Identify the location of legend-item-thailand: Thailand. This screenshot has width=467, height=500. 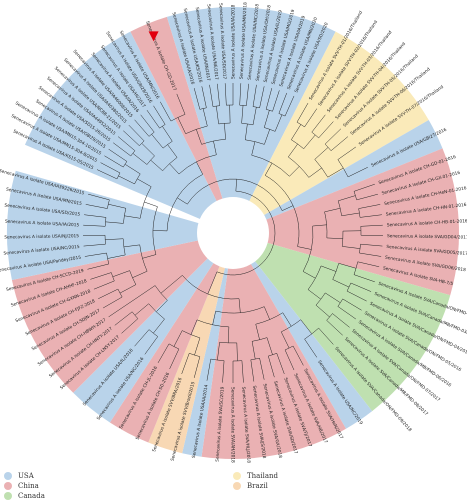
(255, 476).